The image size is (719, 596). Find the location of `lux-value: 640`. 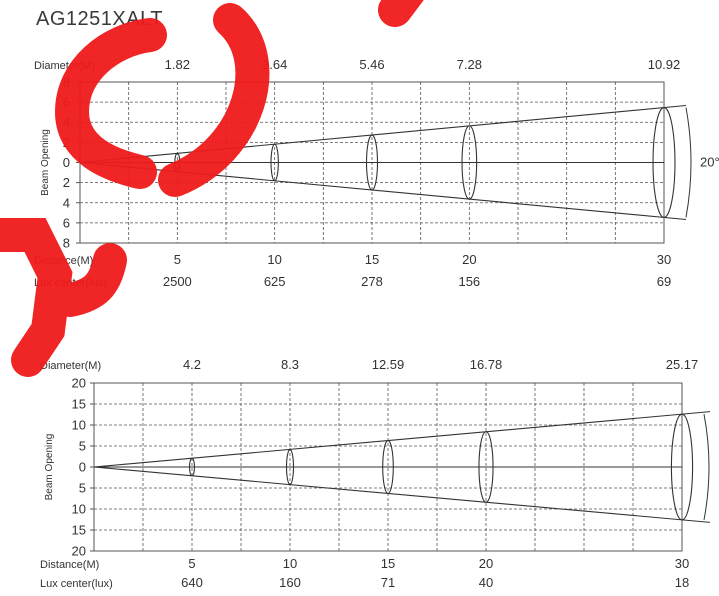

lux-value: 640 is located at coordinates (192, 582).